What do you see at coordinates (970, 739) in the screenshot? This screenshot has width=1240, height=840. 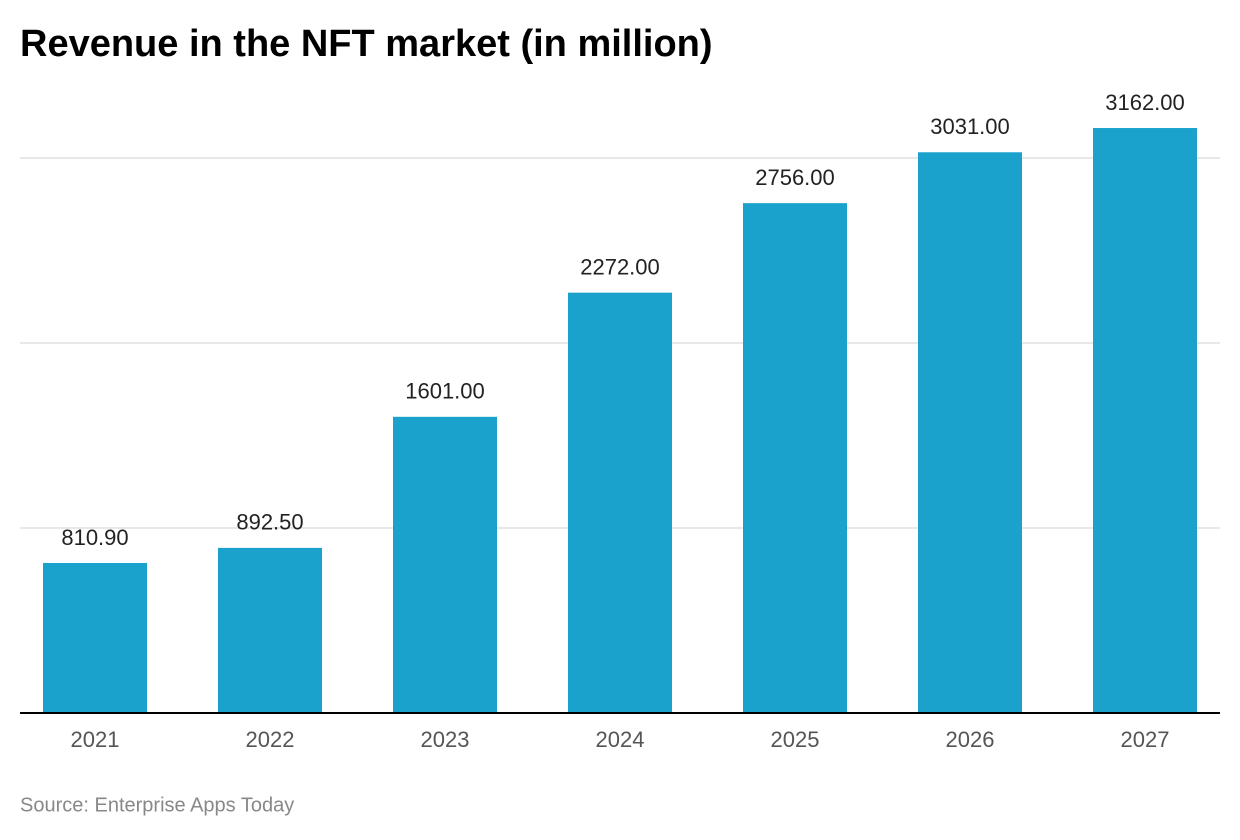 I see `x-tick-label: 2026` at bounding box center [970, 739].